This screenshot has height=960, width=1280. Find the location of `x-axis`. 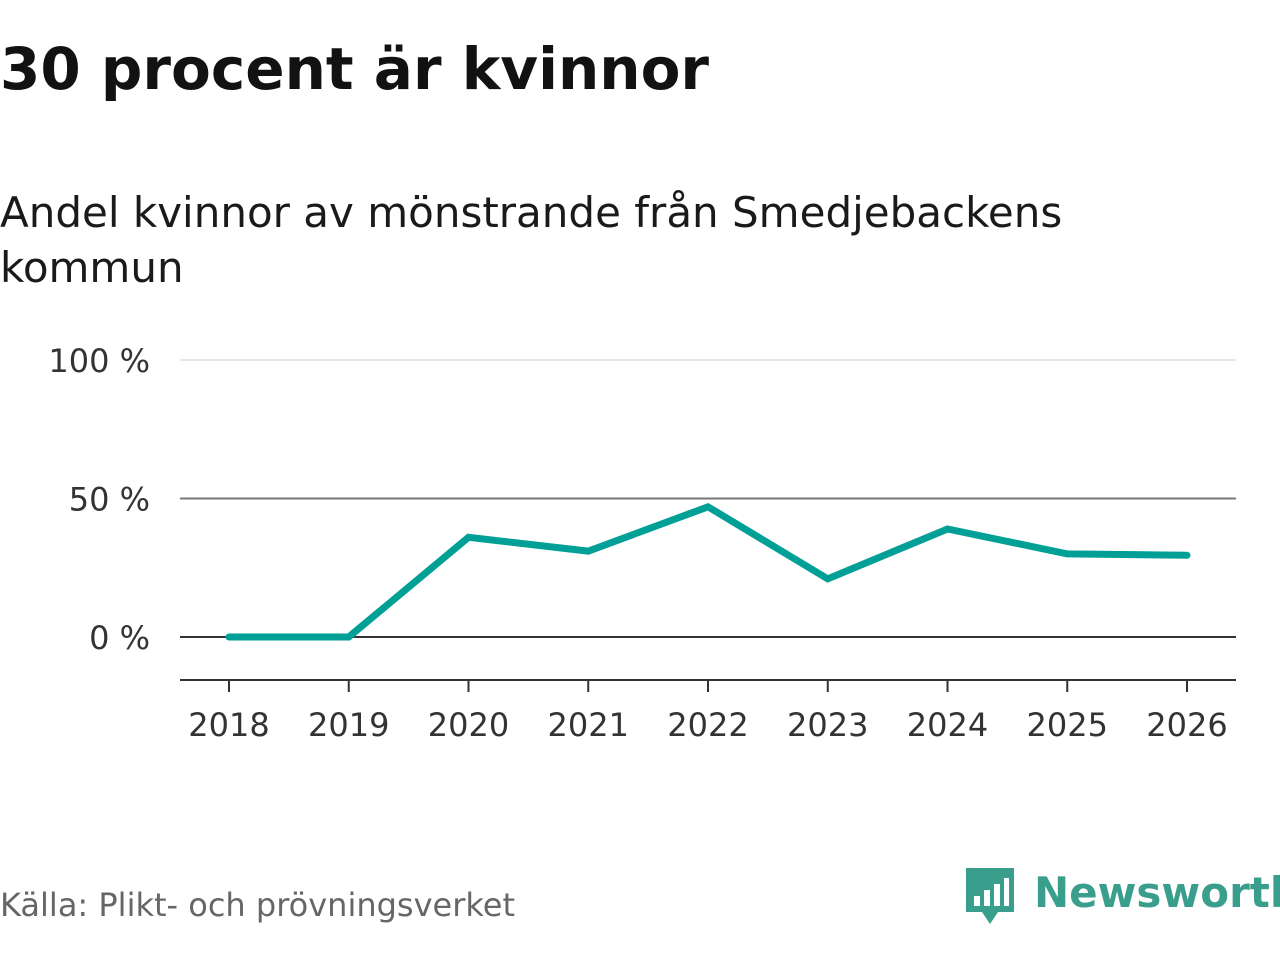

x-axis is located at coordinates (708, 685).